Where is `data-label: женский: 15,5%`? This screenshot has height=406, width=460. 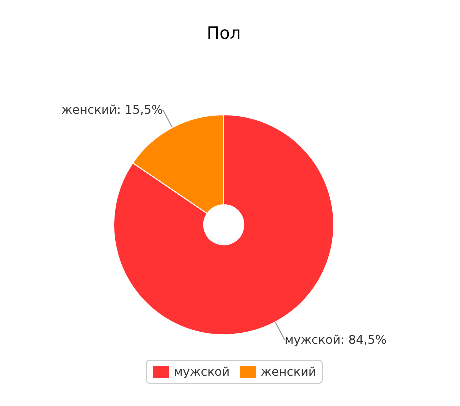 data-label: женский: 15,5% is located at coordinates (113, 110).